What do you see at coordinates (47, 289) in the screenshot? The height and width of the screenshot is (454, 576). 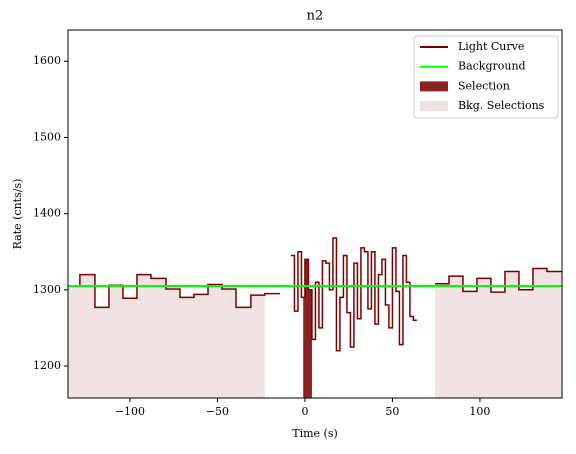 I see `y-tick-label: 1300` at bounding box center [47, 289].